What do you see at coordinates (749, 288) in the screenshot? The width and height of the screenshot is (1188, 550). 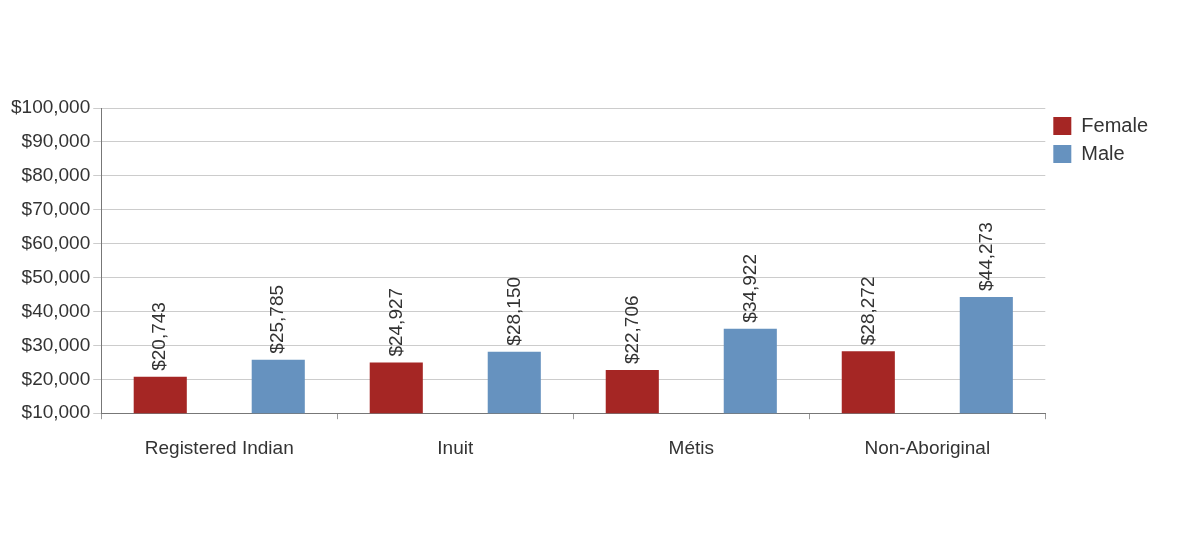 I see `data-label: $34,922` at bounding box center [749, 288].